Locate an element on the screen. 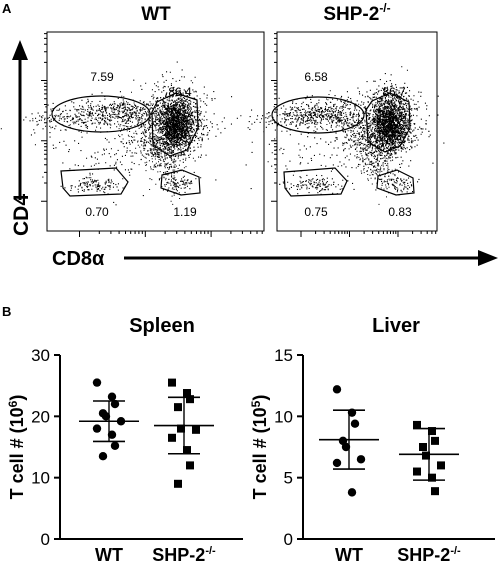 The image size is (504, 567). gate-label: 0.83 is located at coordinates (400, 212).